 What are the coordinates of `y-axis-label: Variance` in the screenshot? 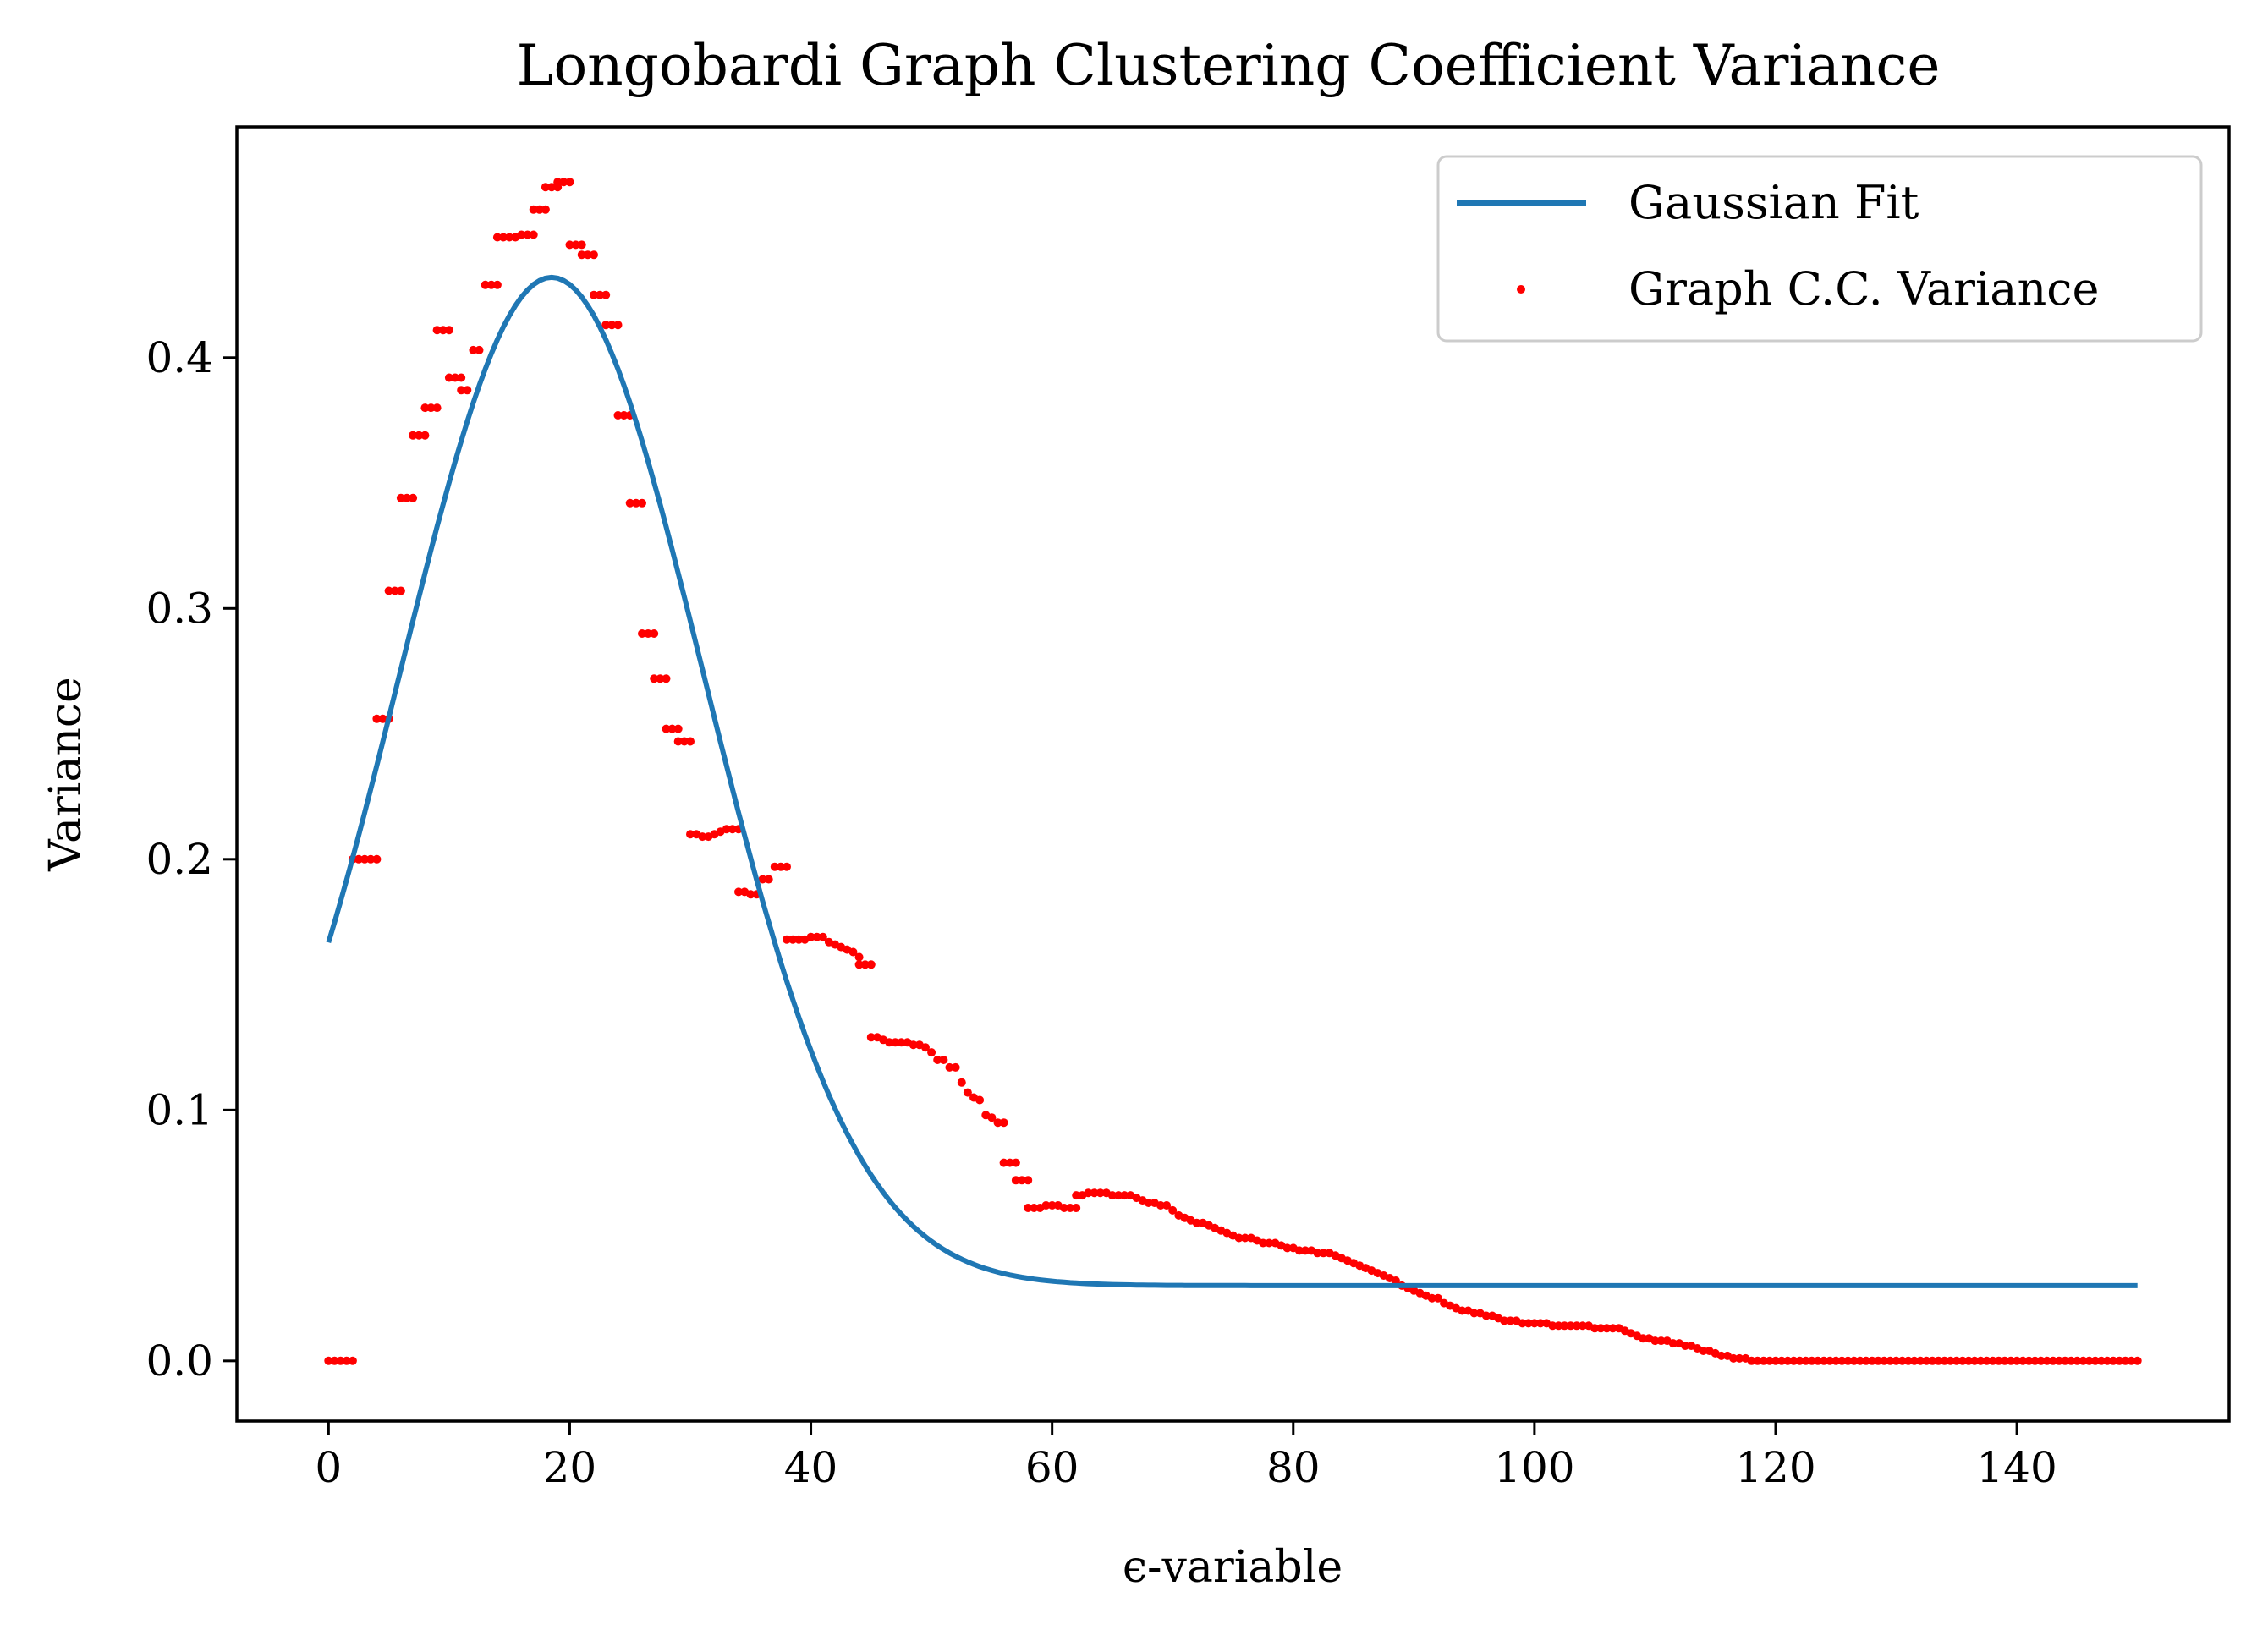 It's located at (66, 774).